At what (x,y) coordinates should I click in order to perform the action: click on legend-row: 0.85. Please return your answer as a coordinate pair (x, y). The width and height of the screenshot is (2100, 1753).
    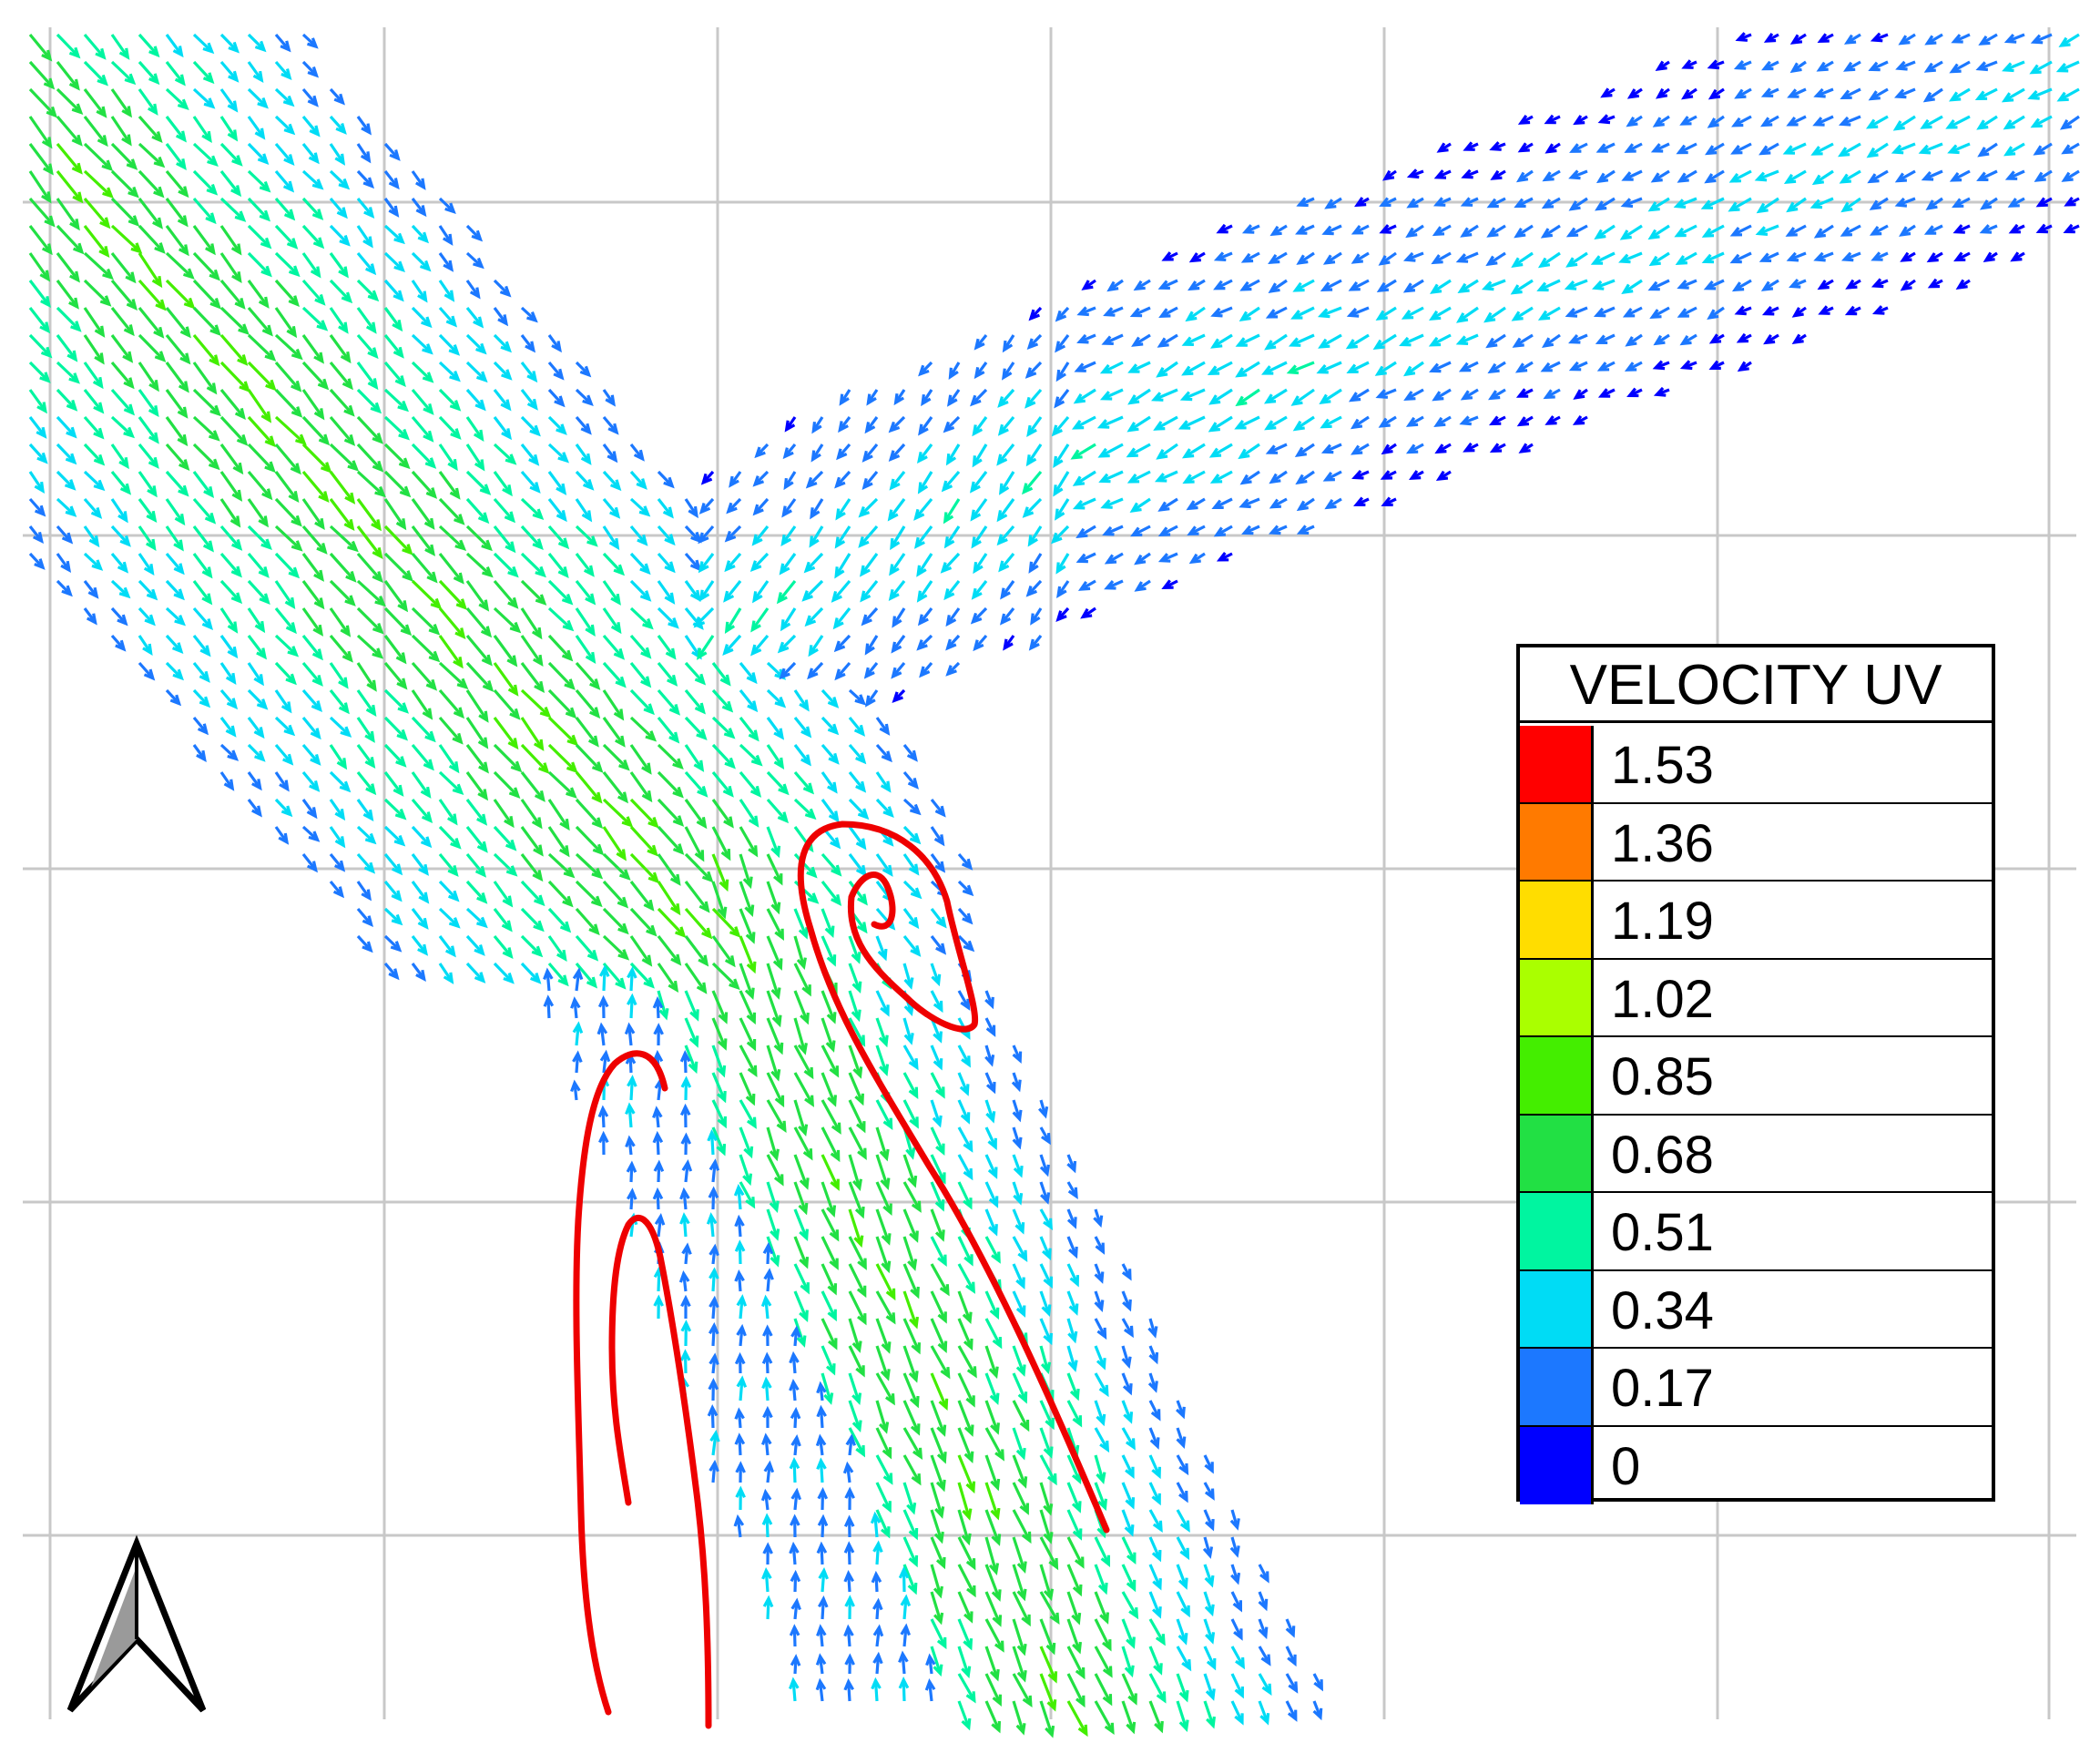
    Looking at the image, I should click on (1756, 1076).